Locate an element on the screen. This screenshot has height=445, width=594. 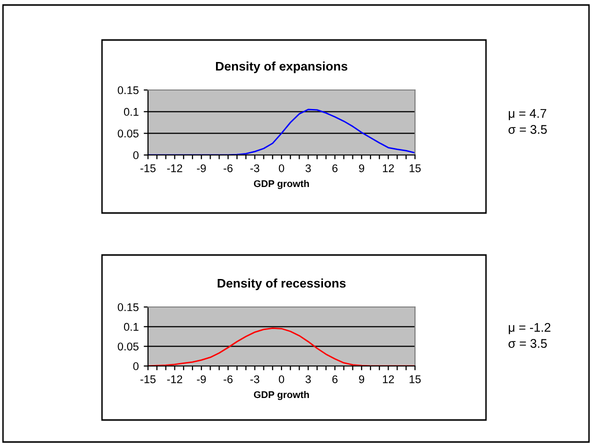
text: μ = -1.2 is located at coordinates (529, 328).